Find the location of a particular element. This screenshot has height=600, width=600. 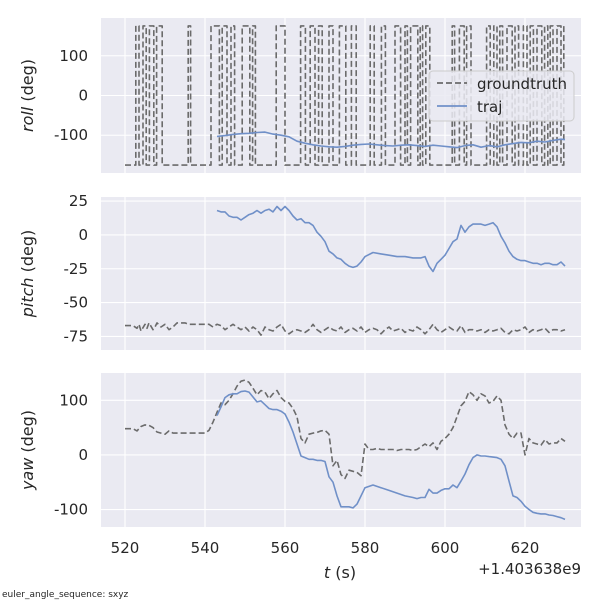

yaw-y-axis-label: yaw (deg) is located at coordinates (27, 450).